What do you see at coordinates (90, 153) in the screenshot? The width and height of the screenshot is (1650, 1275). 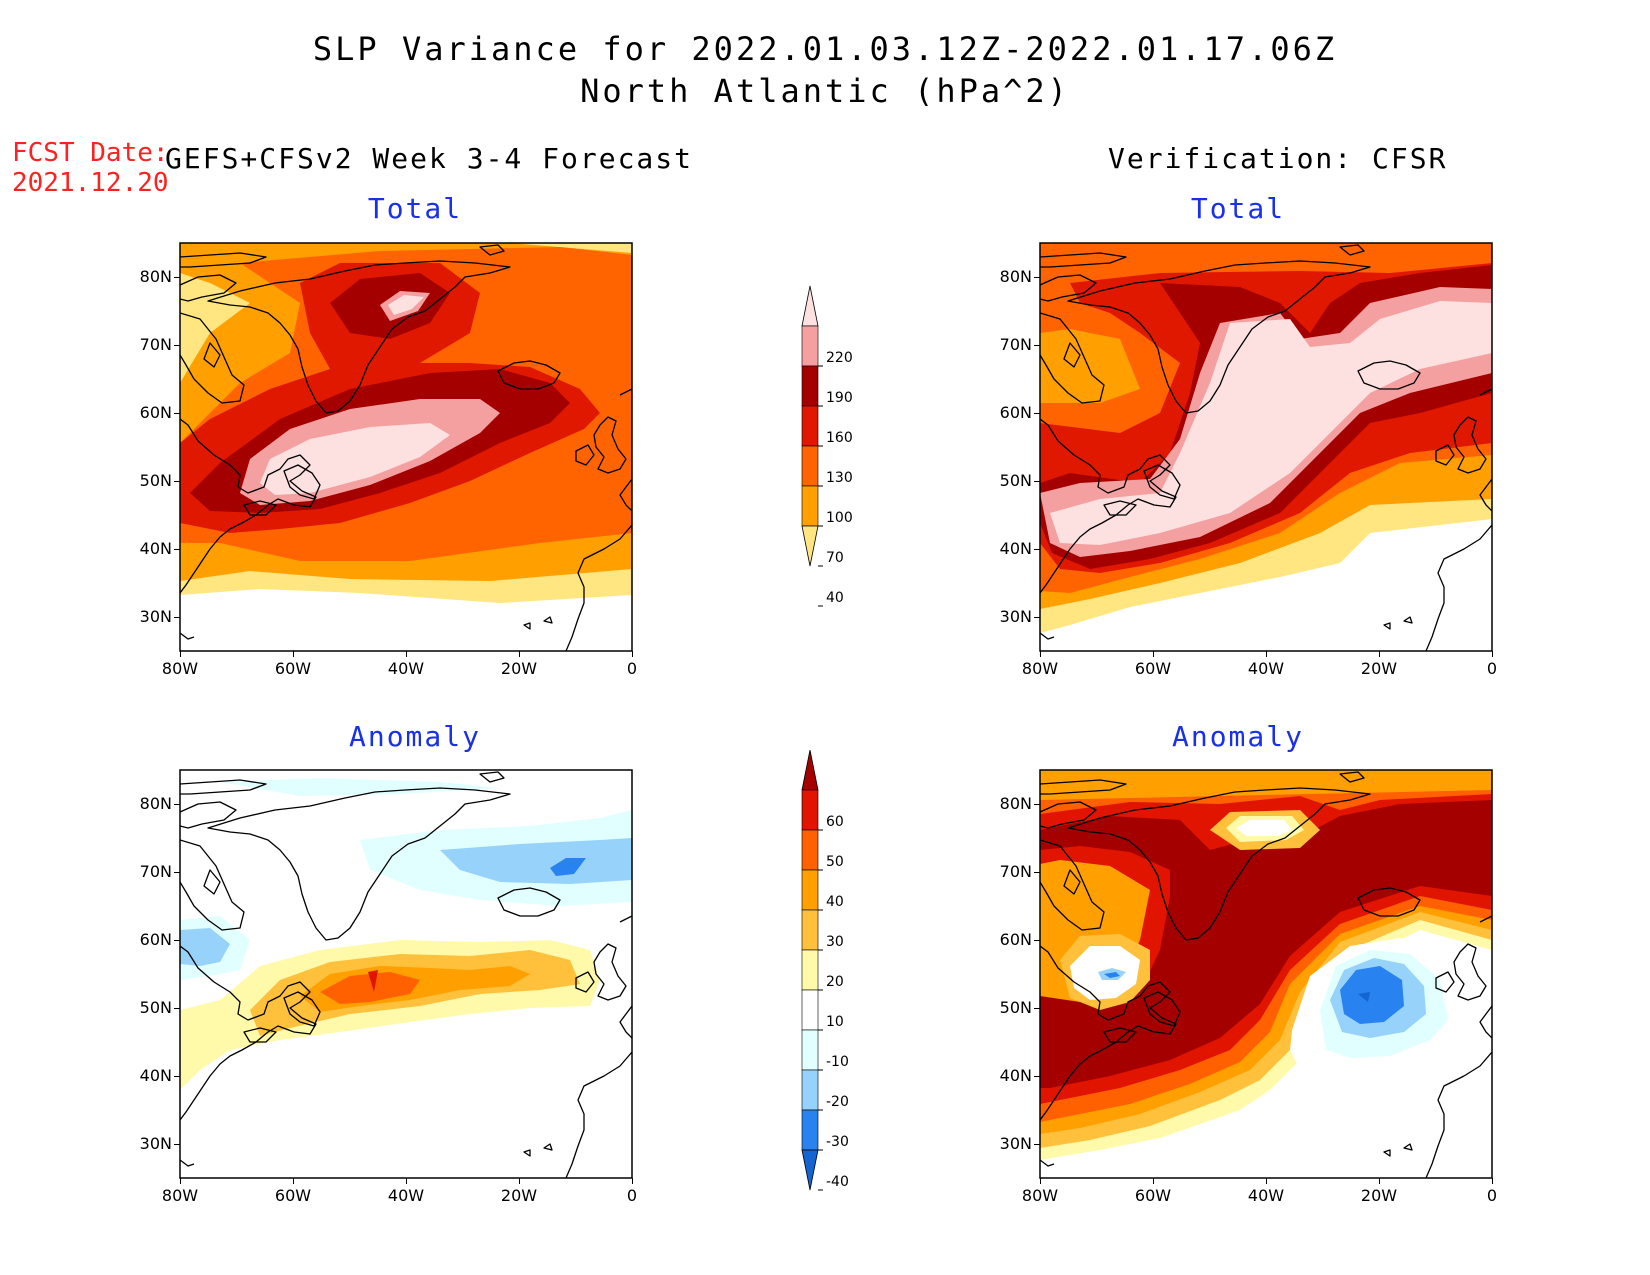 I see `fcst-label: FCST Date:` at bounding box center [90, 153].